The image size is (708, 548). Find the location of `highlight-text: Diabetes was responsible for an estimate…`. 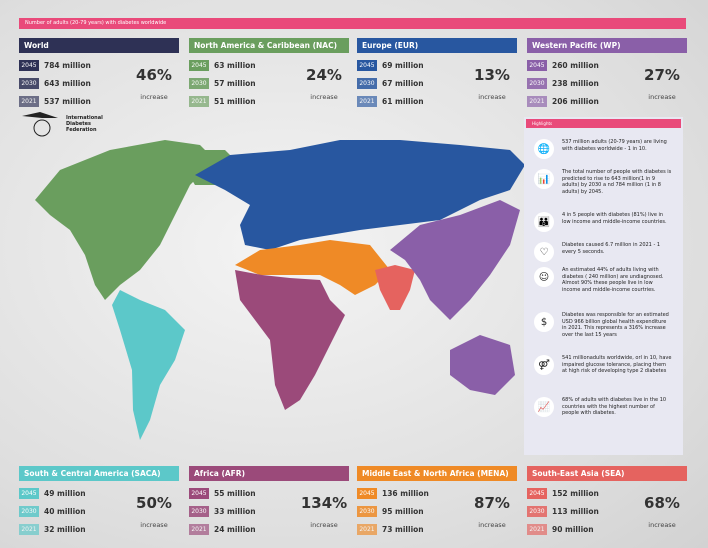

highlight-text: Diabetes was responsible for an estimate… is located at coordinates (615, 325).